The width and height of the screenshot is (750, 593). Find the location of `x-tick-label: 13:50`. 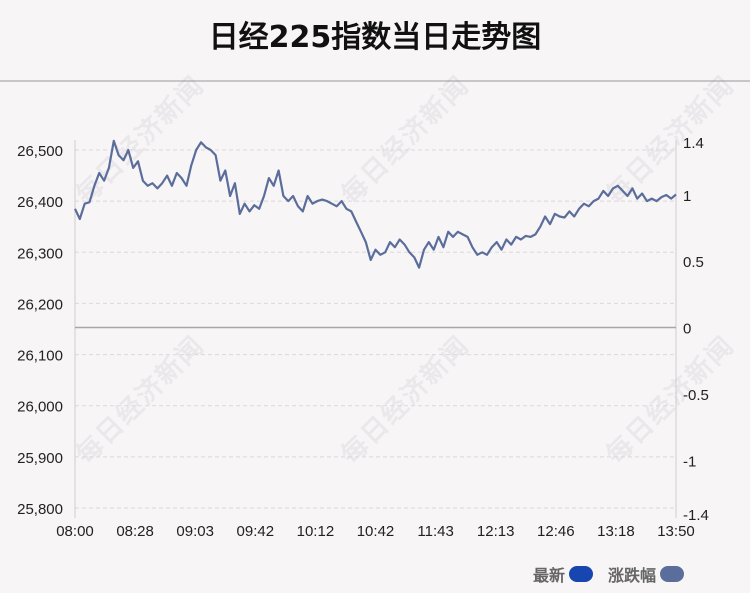

x-tick-label: 13:50 is located at coordinates (676, 531).